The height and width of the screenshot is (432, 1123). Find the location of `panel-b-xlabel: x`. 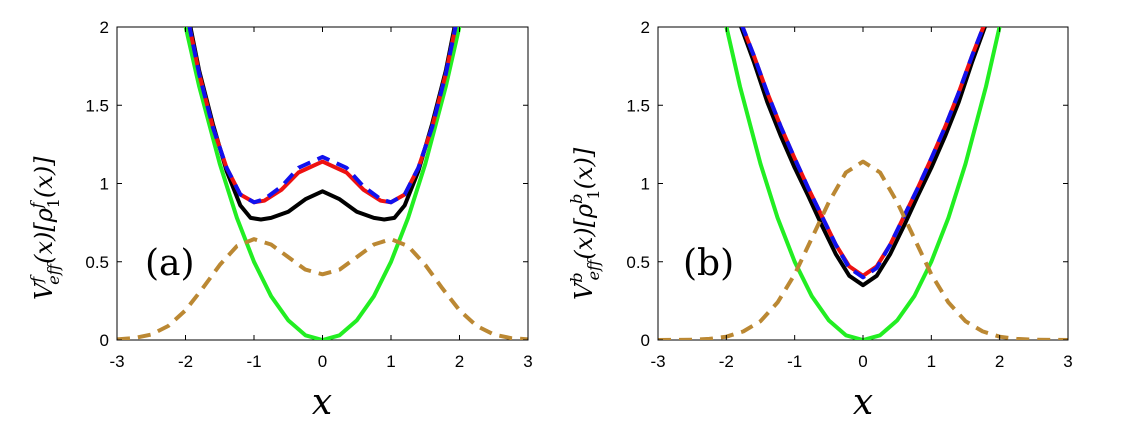

panel-b-xlabel: x is located at coordinates (863, 402).